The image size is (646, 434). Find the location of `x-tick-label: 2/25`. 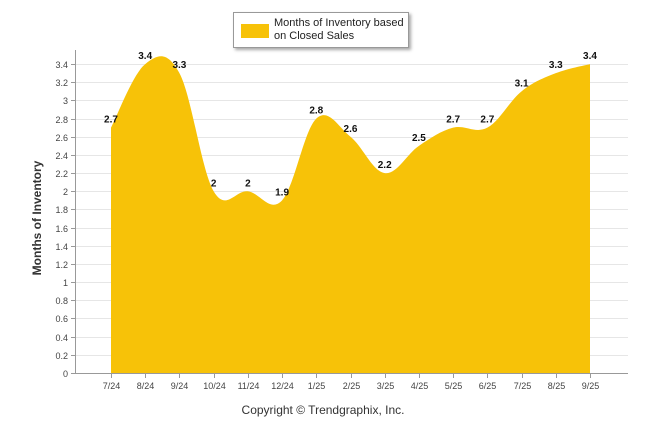

x-tick-label: 2/25 is located at coordinates (352, 386).